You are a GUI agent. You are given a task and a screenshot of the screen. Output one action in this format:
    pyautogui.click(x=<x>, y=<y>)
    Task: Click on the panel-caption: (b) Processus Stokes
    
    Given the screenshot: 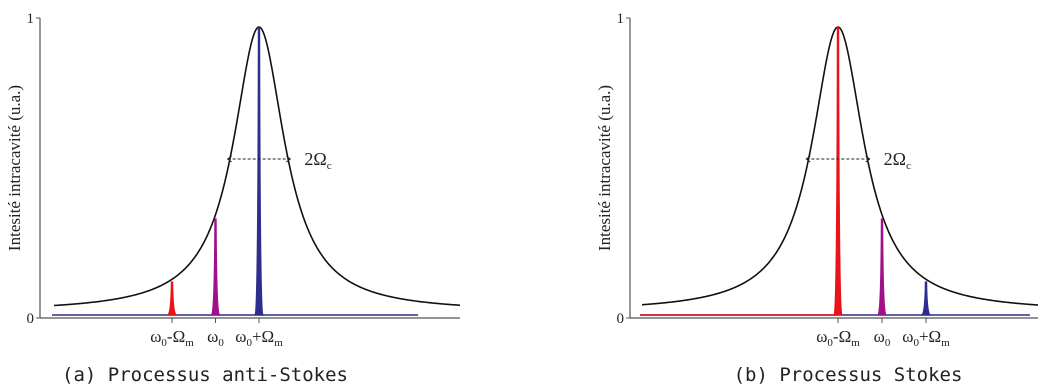 What is the action you would take?
    pyautogui.click(x=848, y=375)
    